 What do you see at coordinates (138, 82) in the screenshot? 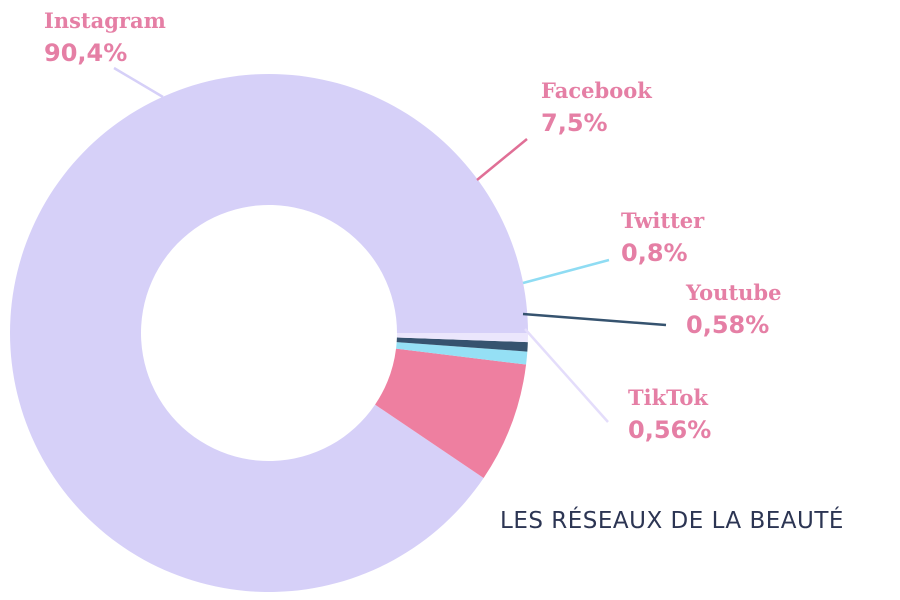
I see `instagram-leader-line` at bounding box center [138, 82].